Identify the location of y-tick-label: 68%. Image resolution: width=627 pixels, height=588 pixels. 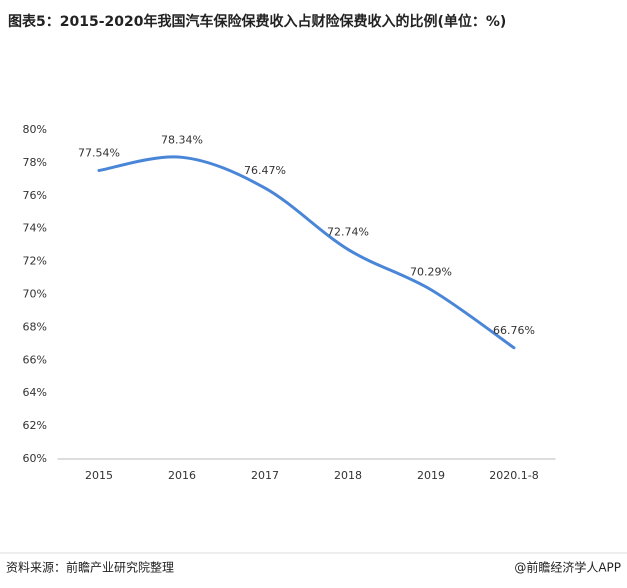
(35, 326).